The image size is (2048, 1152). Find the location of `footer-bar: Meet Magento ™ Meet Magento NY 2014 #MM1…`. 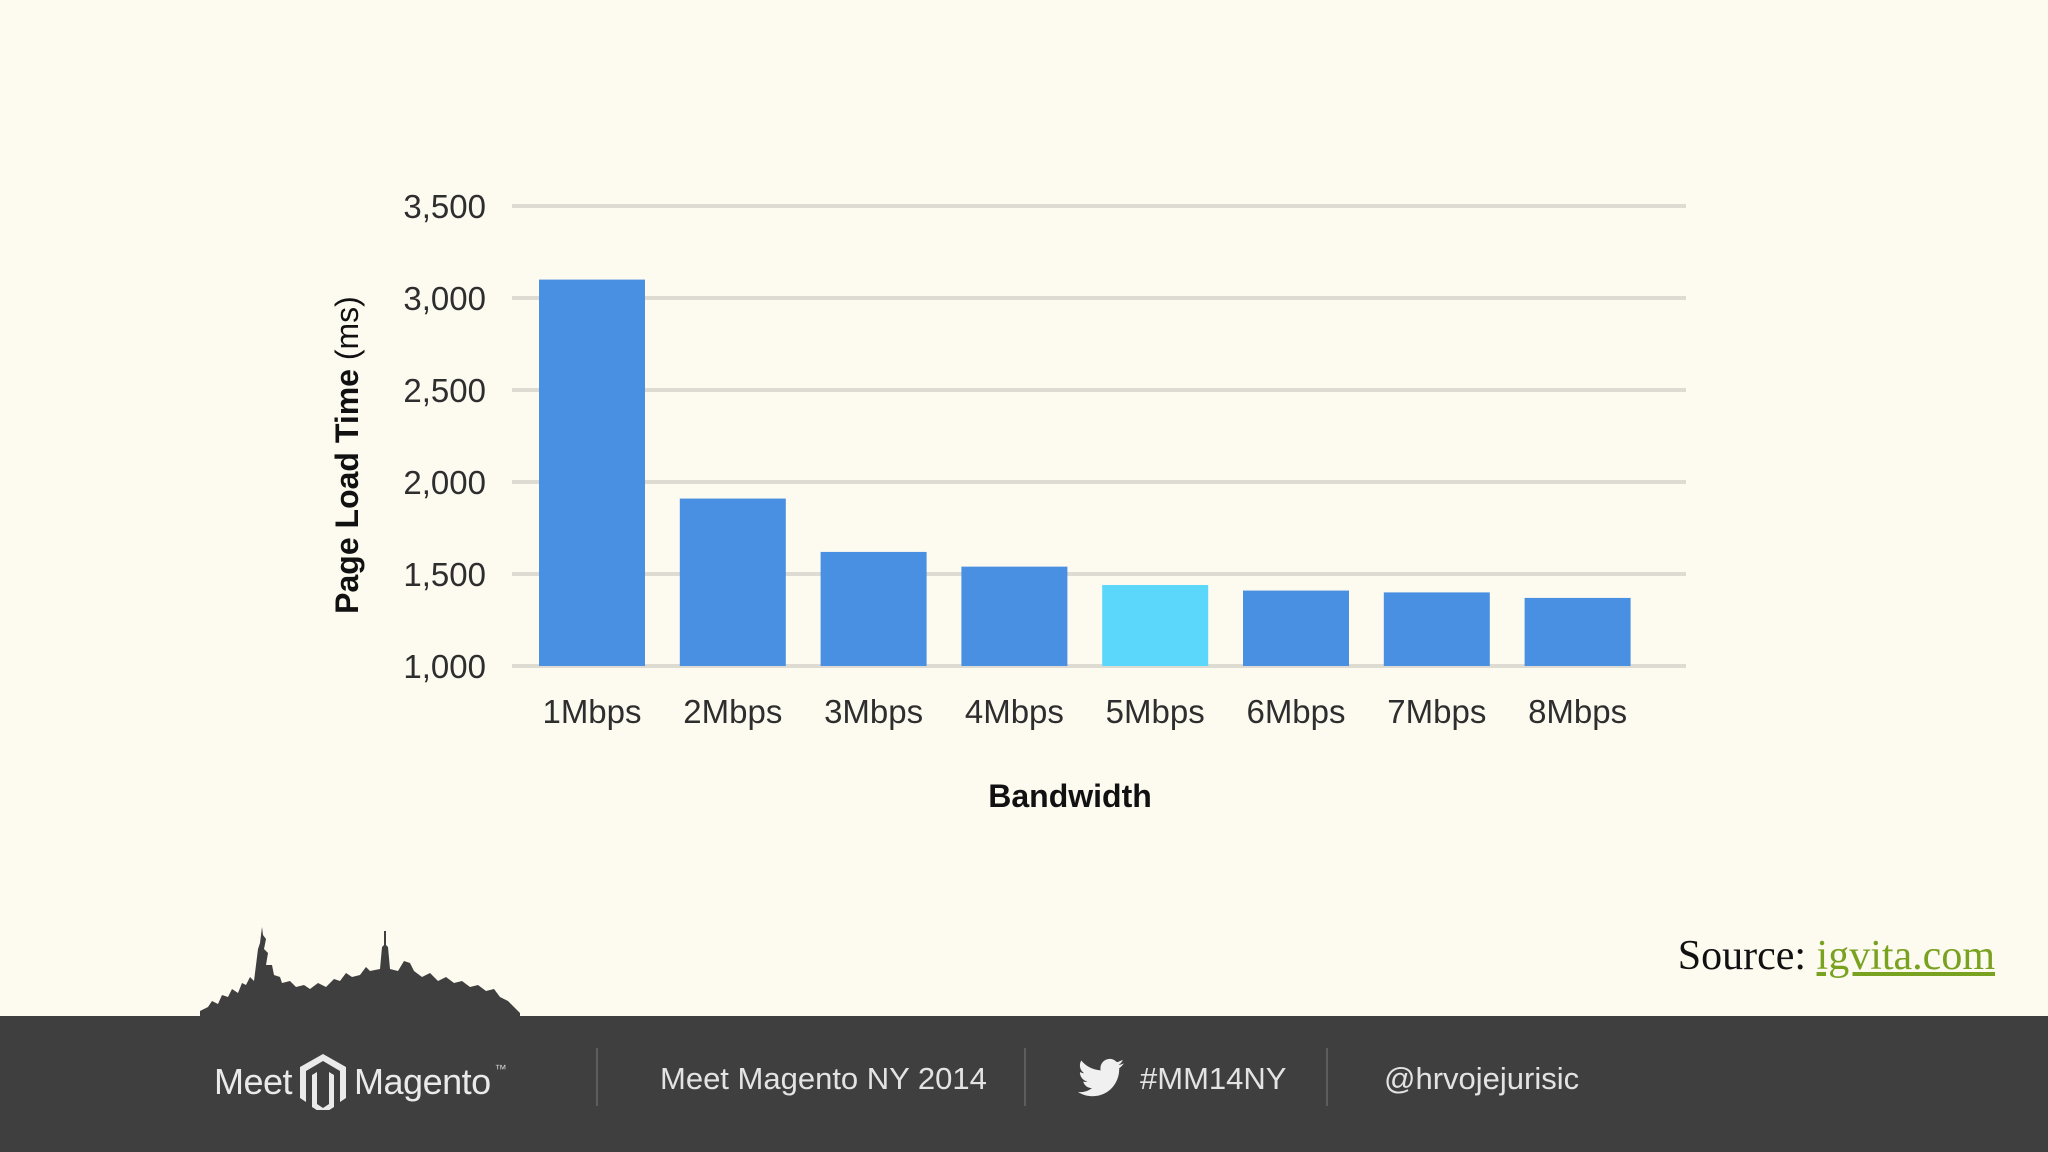

footer-bar: Meet Magento ™ Meet Magento NY 2014 #MM1… is located at coordinates (1024, 1084).